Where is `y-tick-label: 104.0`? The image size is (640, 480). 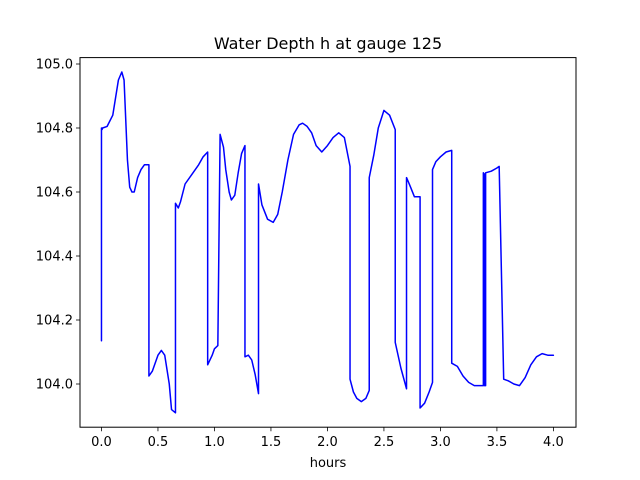 y-tick-label: 104.0 is located at coordinates (54, 385).